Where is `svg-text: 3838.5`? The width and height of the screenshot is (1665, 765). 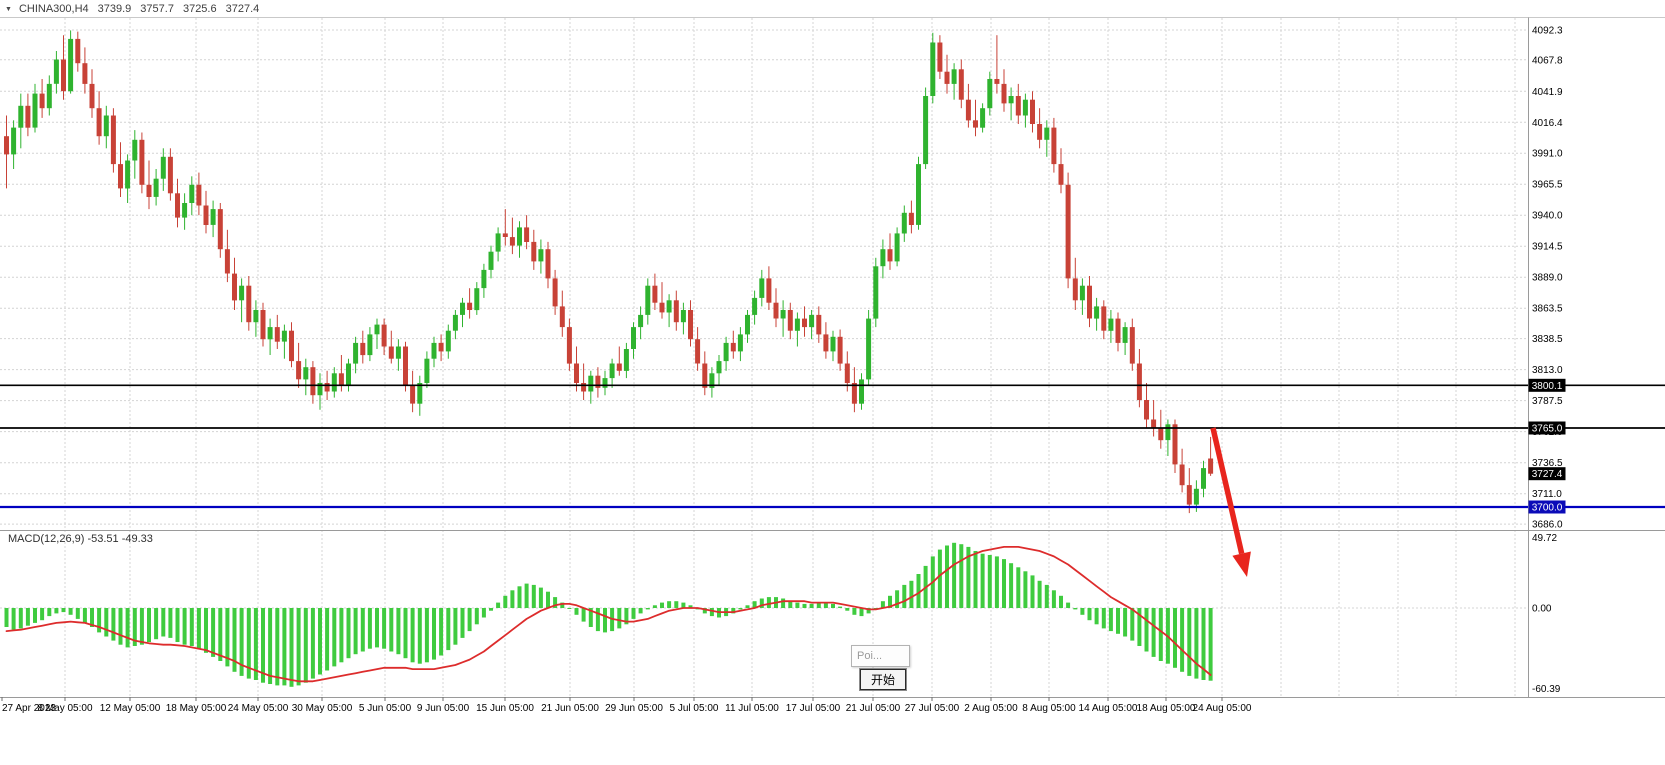
svg-text: 3838.5 is located at coordinates (1547, 339).